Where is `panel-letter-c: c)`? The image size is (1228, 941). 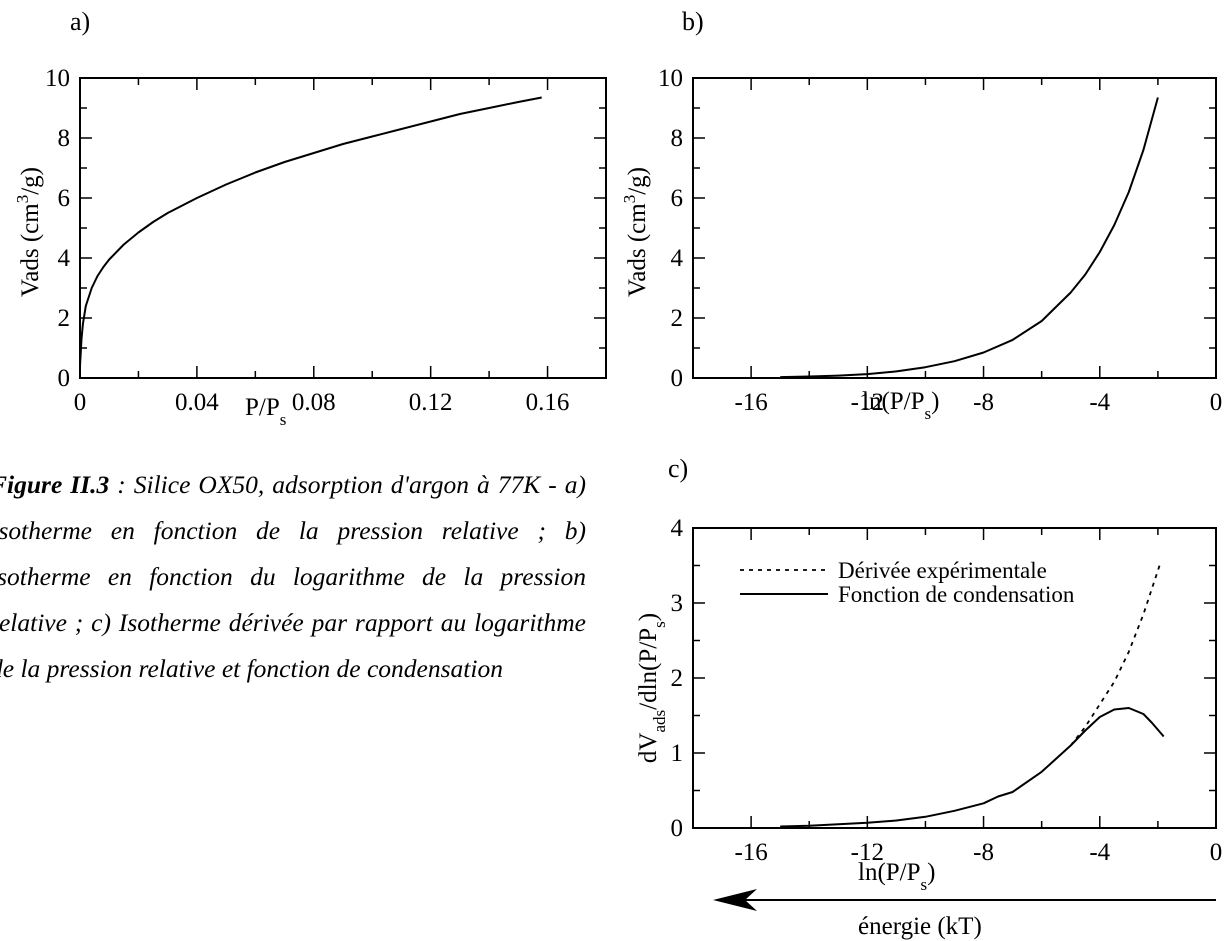
panel-letter-c: c) is located at coordinates (678, 468).